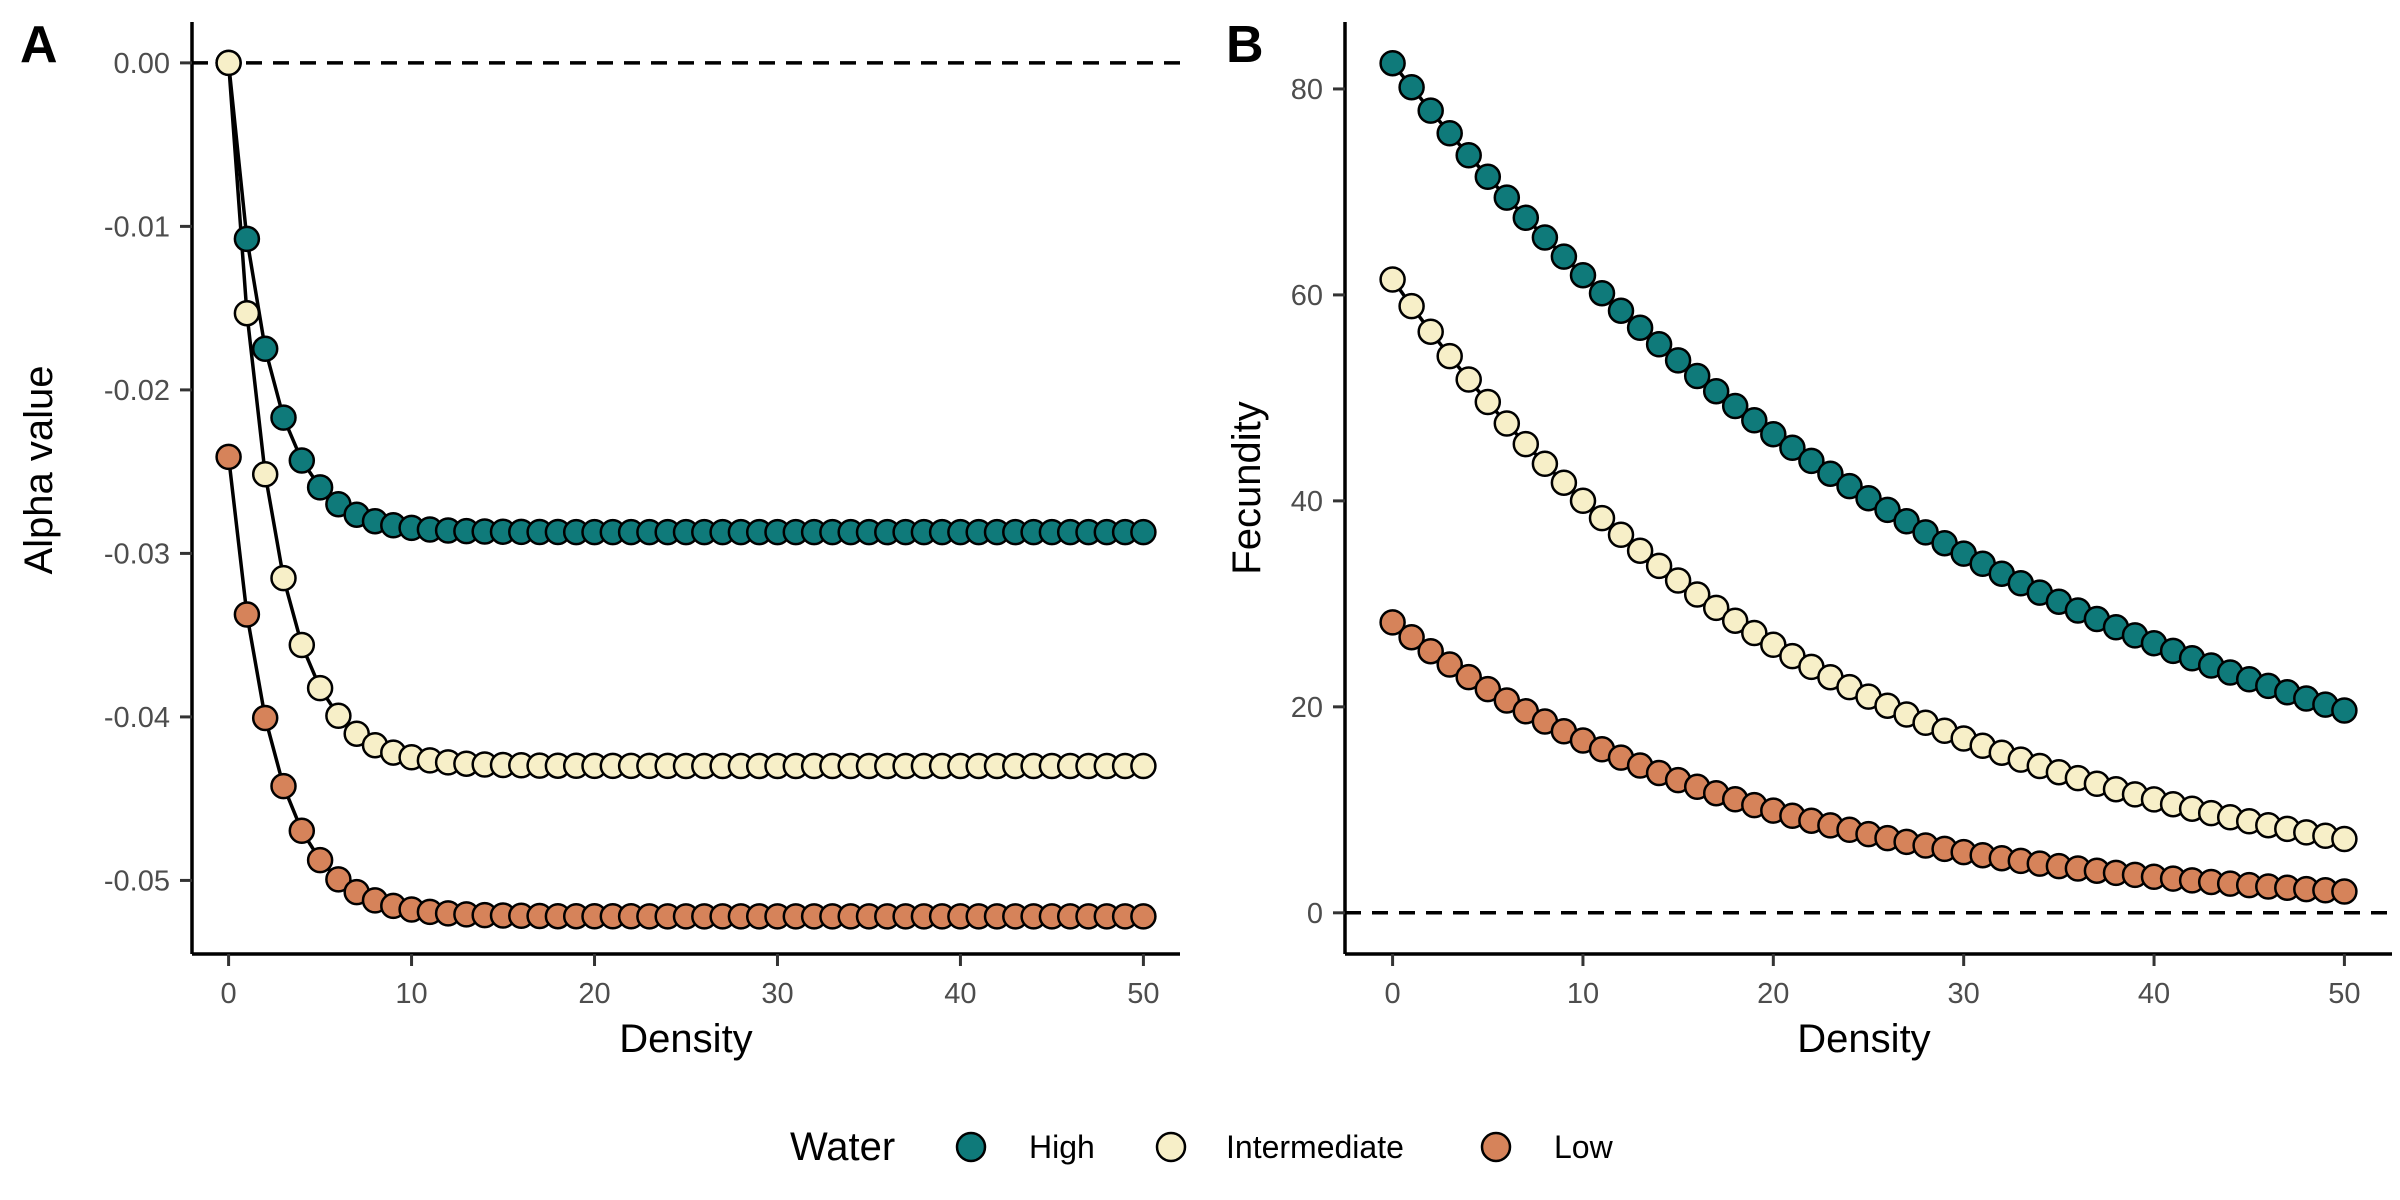 This screenshot has height=1200, width=2400. What do you see at coordinates (1247, 487) in the screenshot?
I see `panel-b-y-axis-title: Fecundity` at bounding box center [1247, 487].